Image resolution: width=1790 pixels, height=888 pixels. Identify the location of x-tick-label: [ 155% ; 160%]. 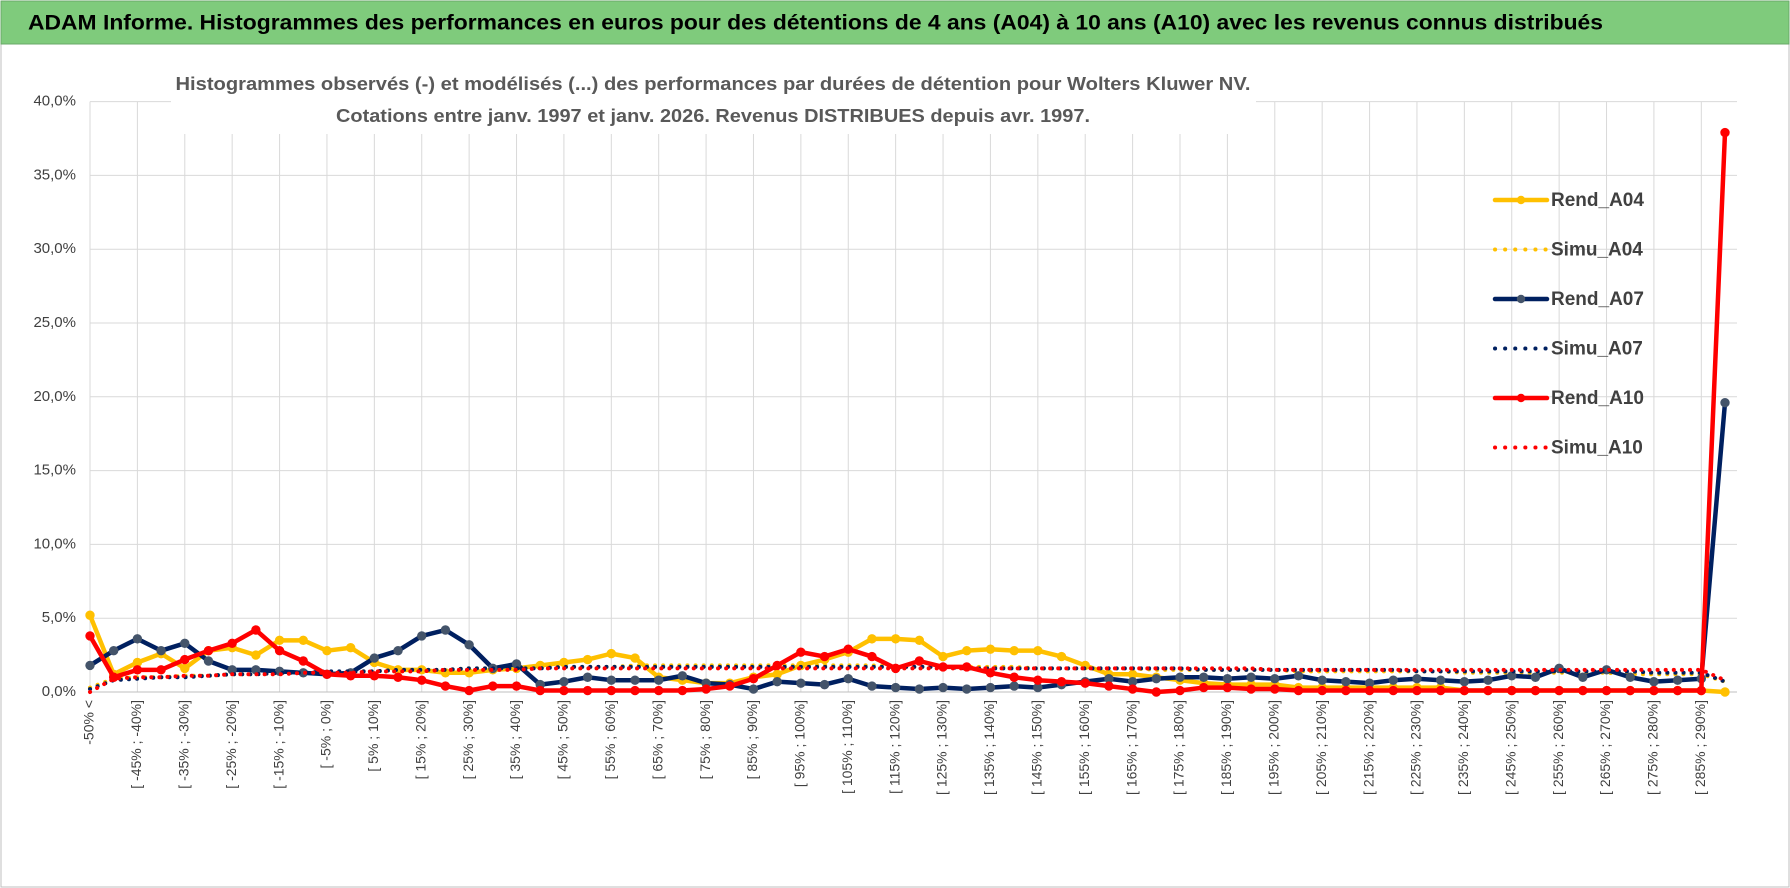
(1084, 747).